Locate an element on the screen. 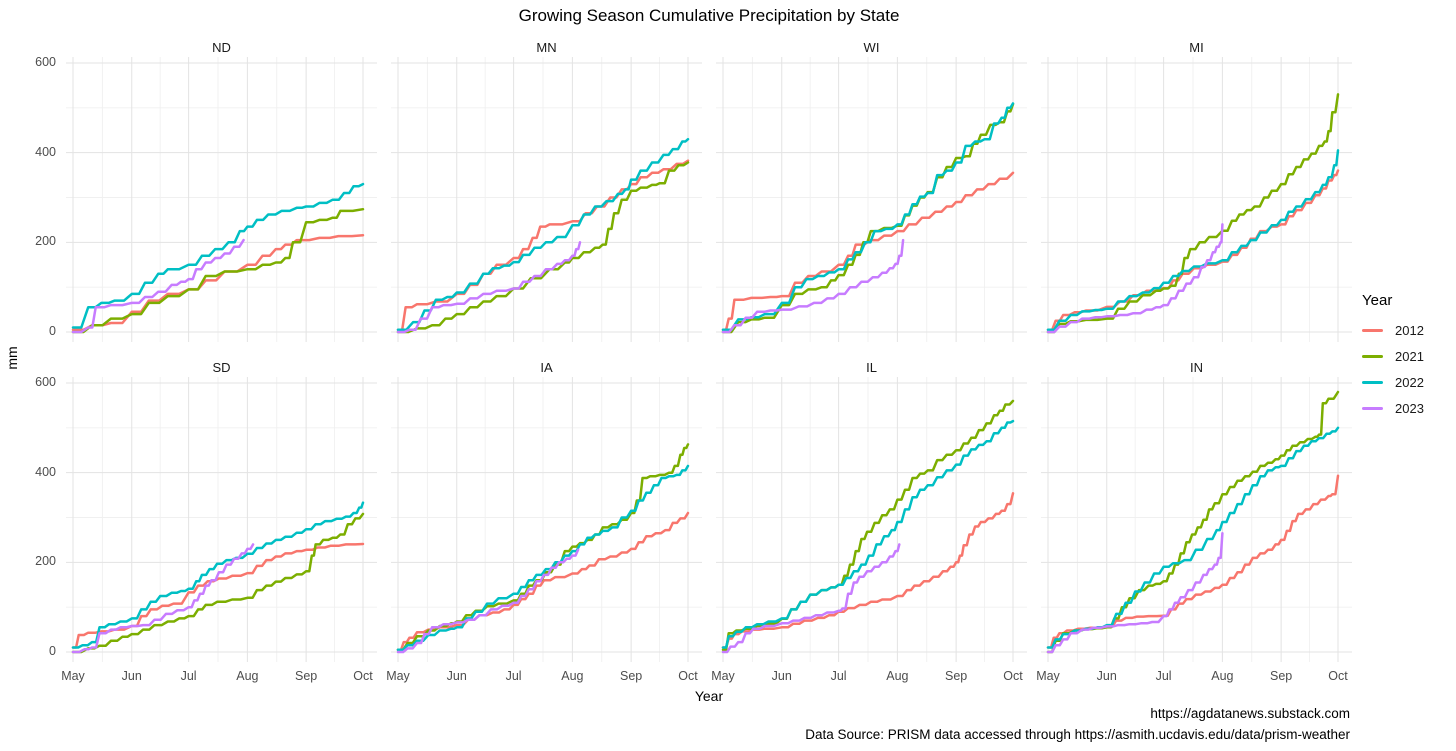 This screenshot has height=751, width=1456. panel-plot-sd is located at coordinates (221, 519).